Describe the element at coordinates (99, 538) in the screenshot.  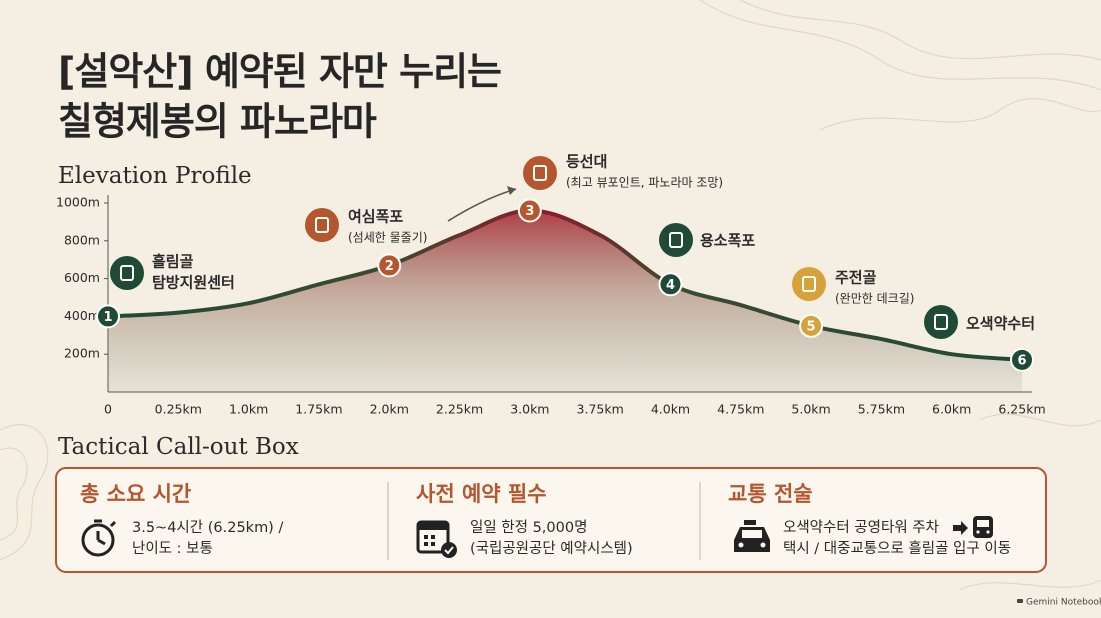
I see `stopwatch-icon` at that location.